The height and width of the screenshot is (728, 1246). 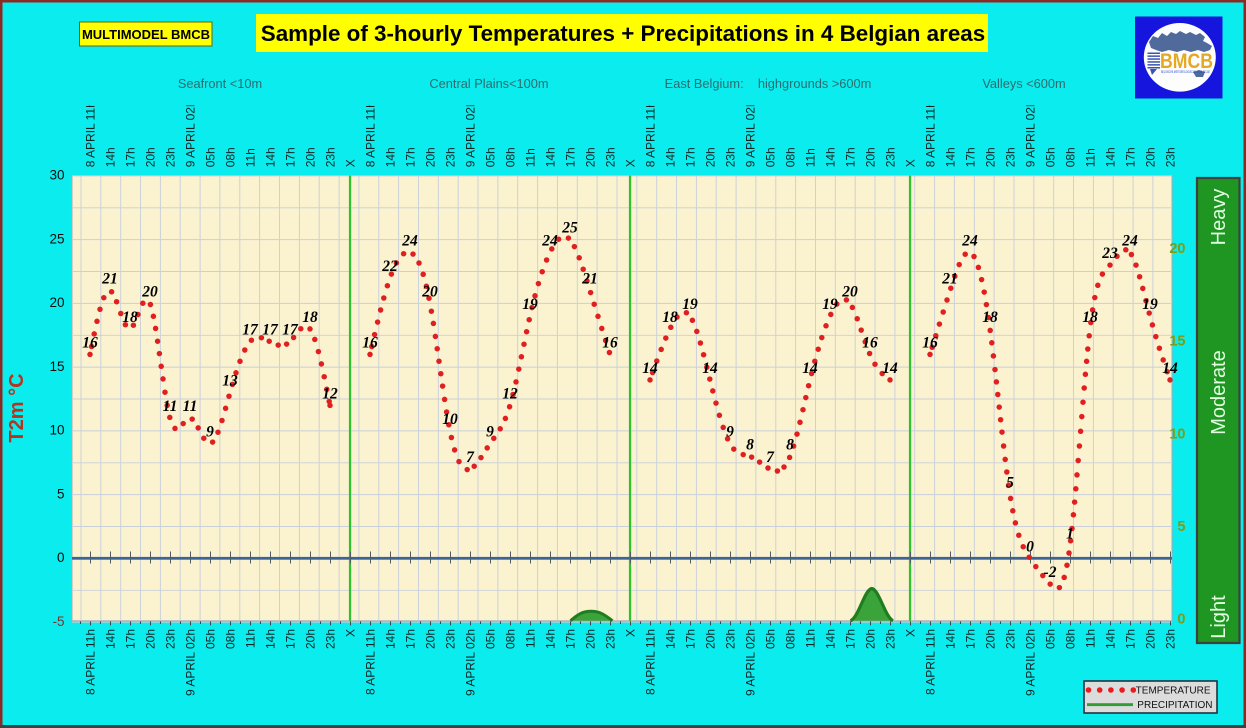 What do you see at coordinates (1186, 61) in the screenshot?
I see `svg-text: BMCB` at bounding box center [1186, 61].